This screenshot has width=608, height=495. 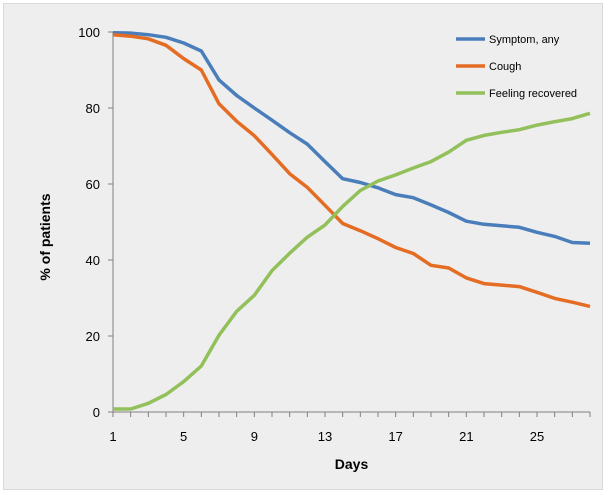 I want to click on legend-label-feeling-recovered: Feeling recovered, so click(x=533, y=94).